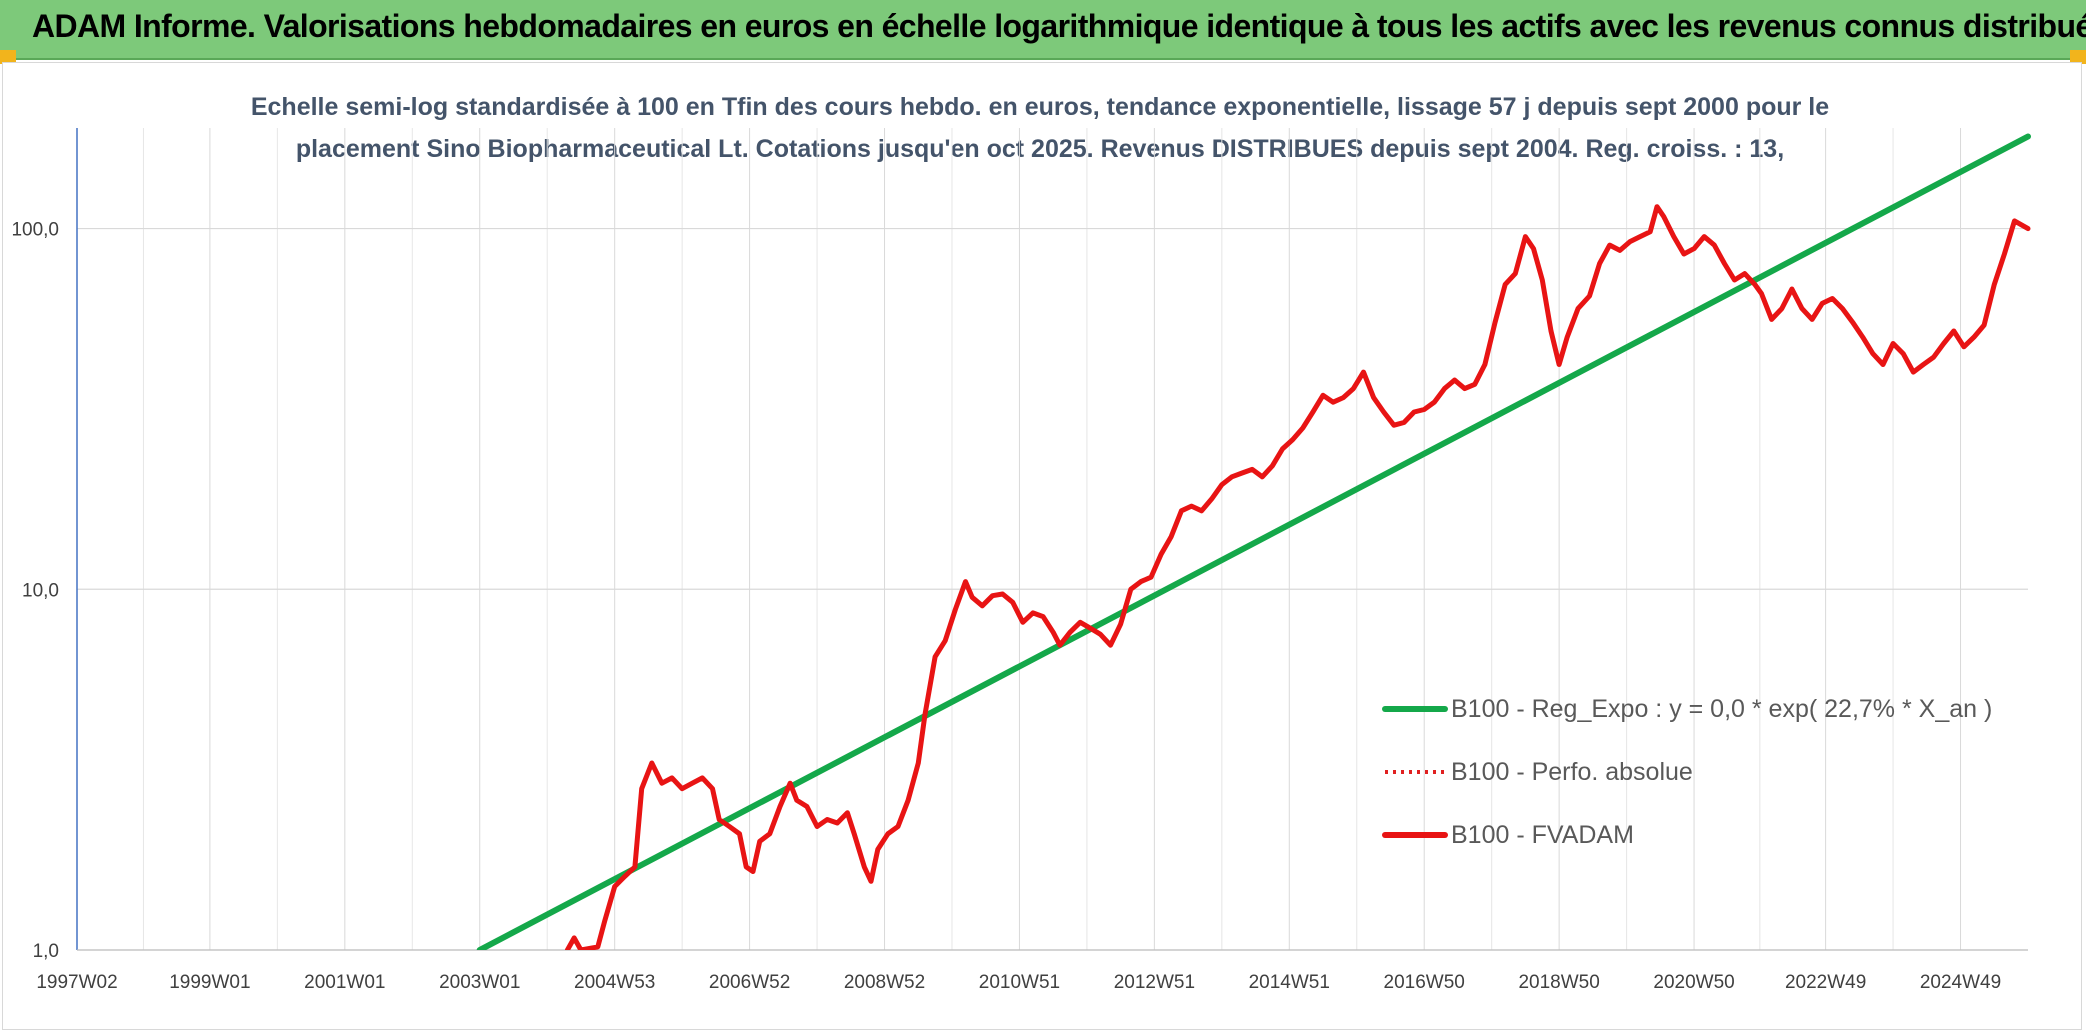 The height and width of the screenshot is (1033, 2086). Describe the element at coordinates (1693, 982) in the screenshot. I see `x-tick-label: 2020W50` at that location.